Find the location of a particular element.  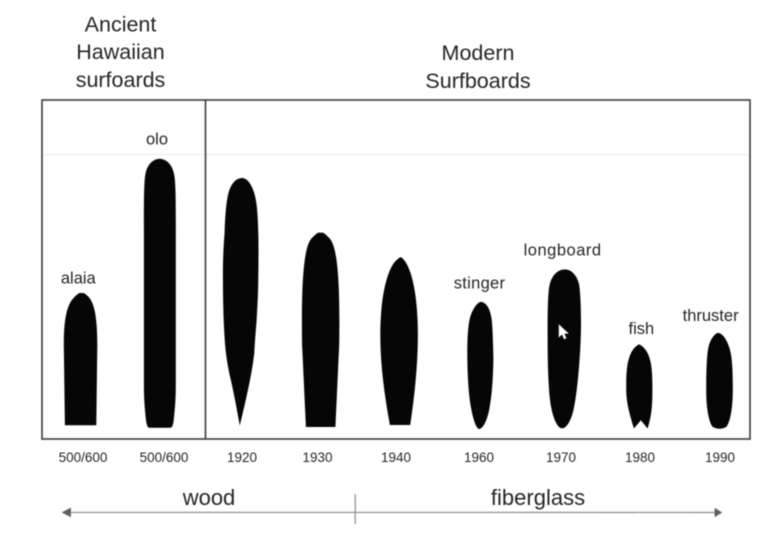

svg-text: fish is located at coordinates (642, 329).